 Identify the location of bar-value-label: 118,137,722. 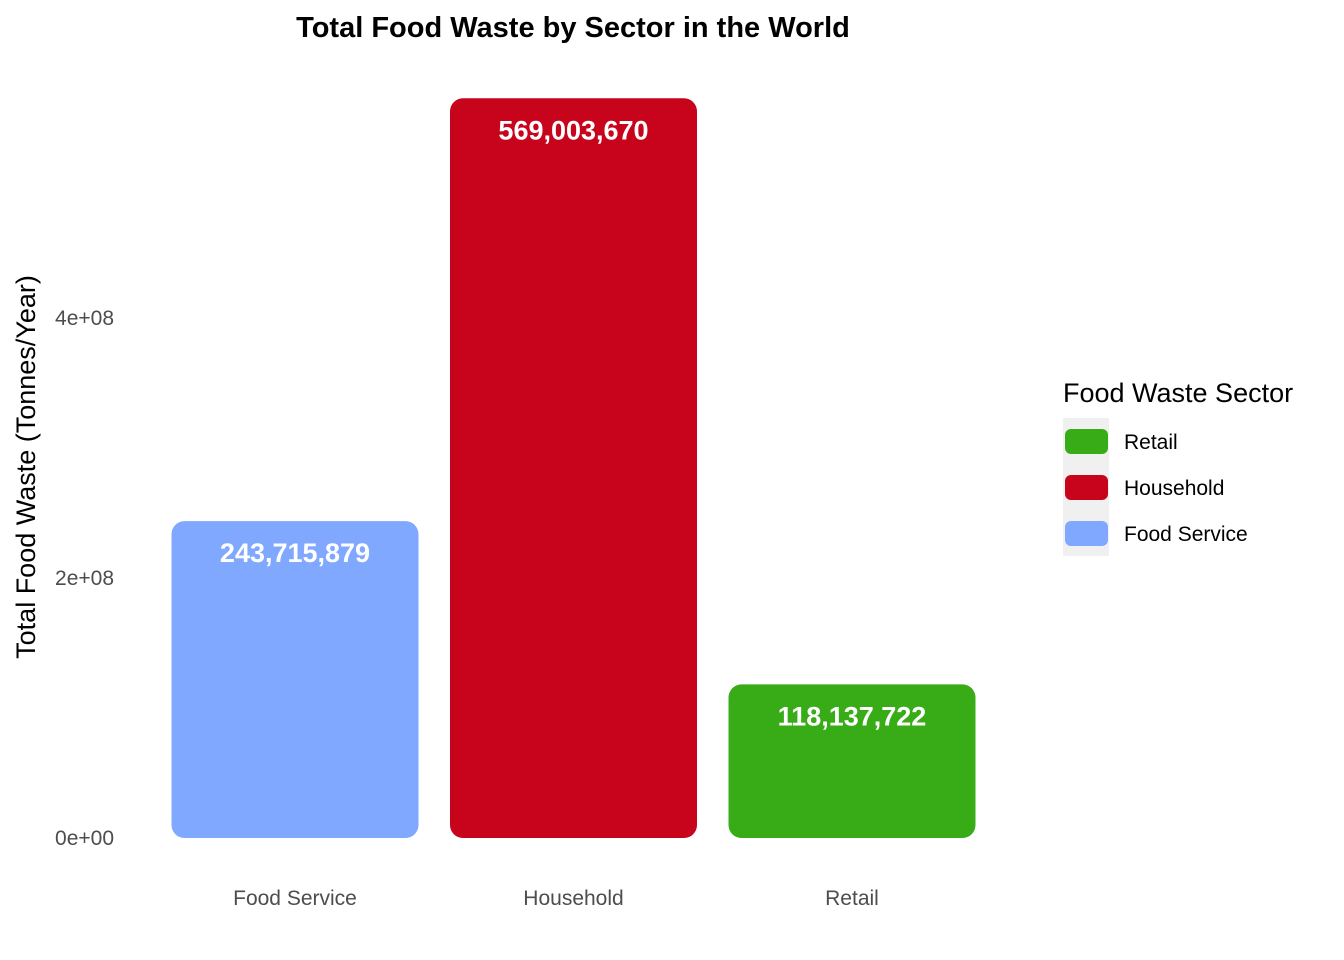
(852, 716).